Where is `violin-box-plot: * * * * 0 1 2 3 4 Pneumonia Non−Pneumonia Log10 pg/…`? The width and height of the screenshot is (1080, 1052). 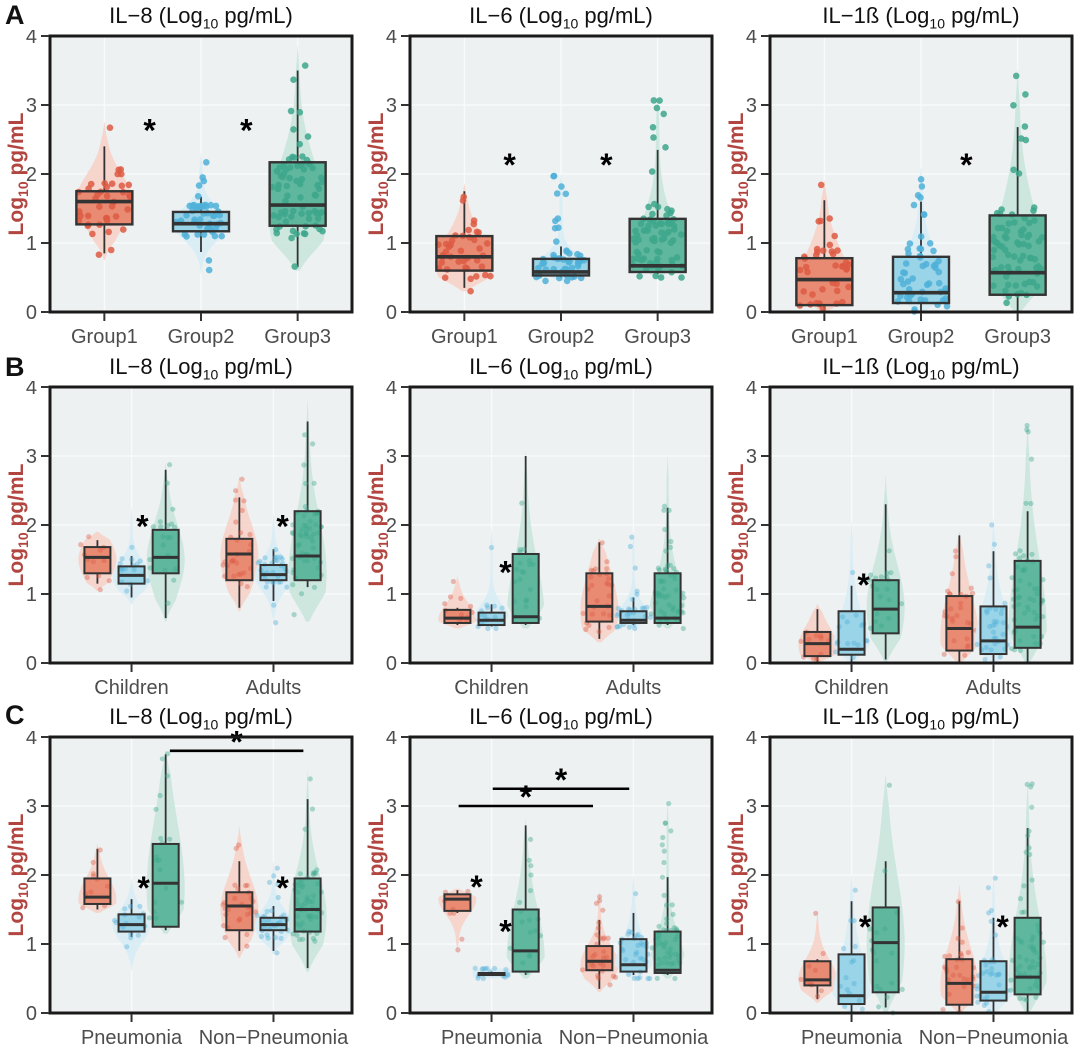
violin-box-plot: * * * * 0 1 2 3 4 Pneumonia Non−Pneumonia Log10 pg/… is located at coordinates (539, 890).